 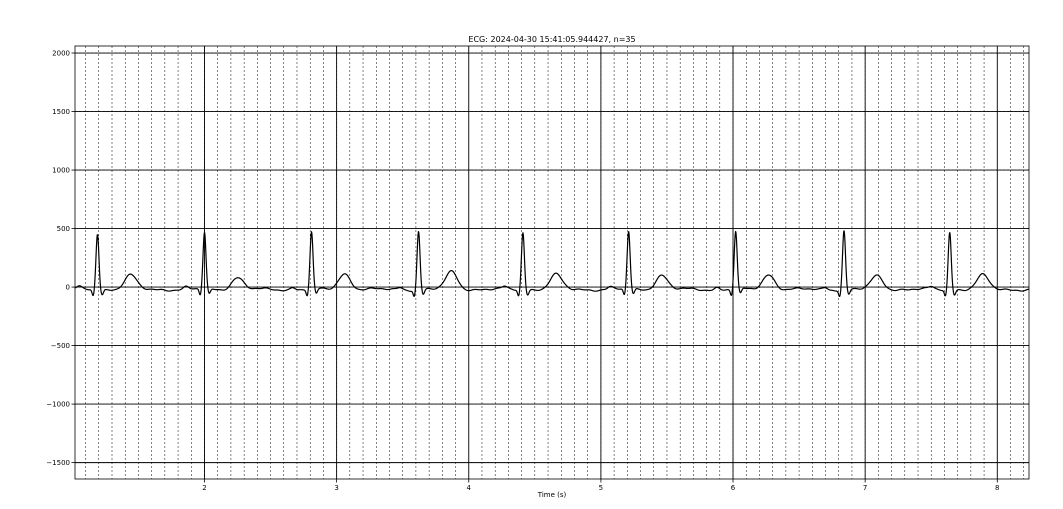 What do you see at coordinates (63, 229) in the screenshot?
I see `y-tick-label: 500` at bounding box center [63, 229].